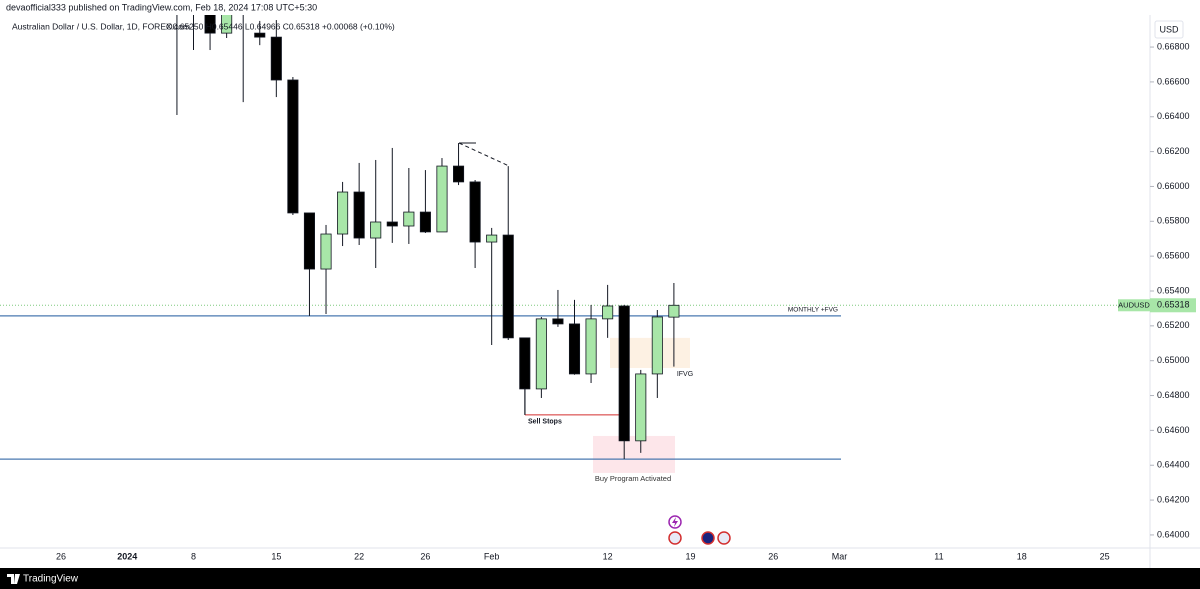  I want to click on y-tick-label: 0.66000, so click(1173, 186).